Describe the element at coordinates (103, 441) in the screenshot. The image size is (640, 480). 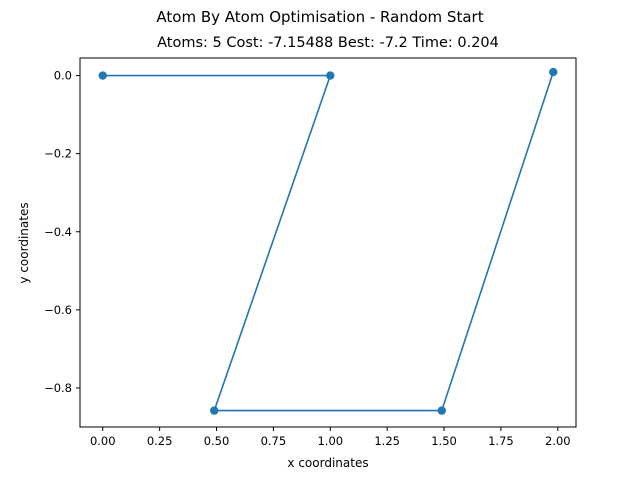
I see `x-tick-label: 0.00` at that location.